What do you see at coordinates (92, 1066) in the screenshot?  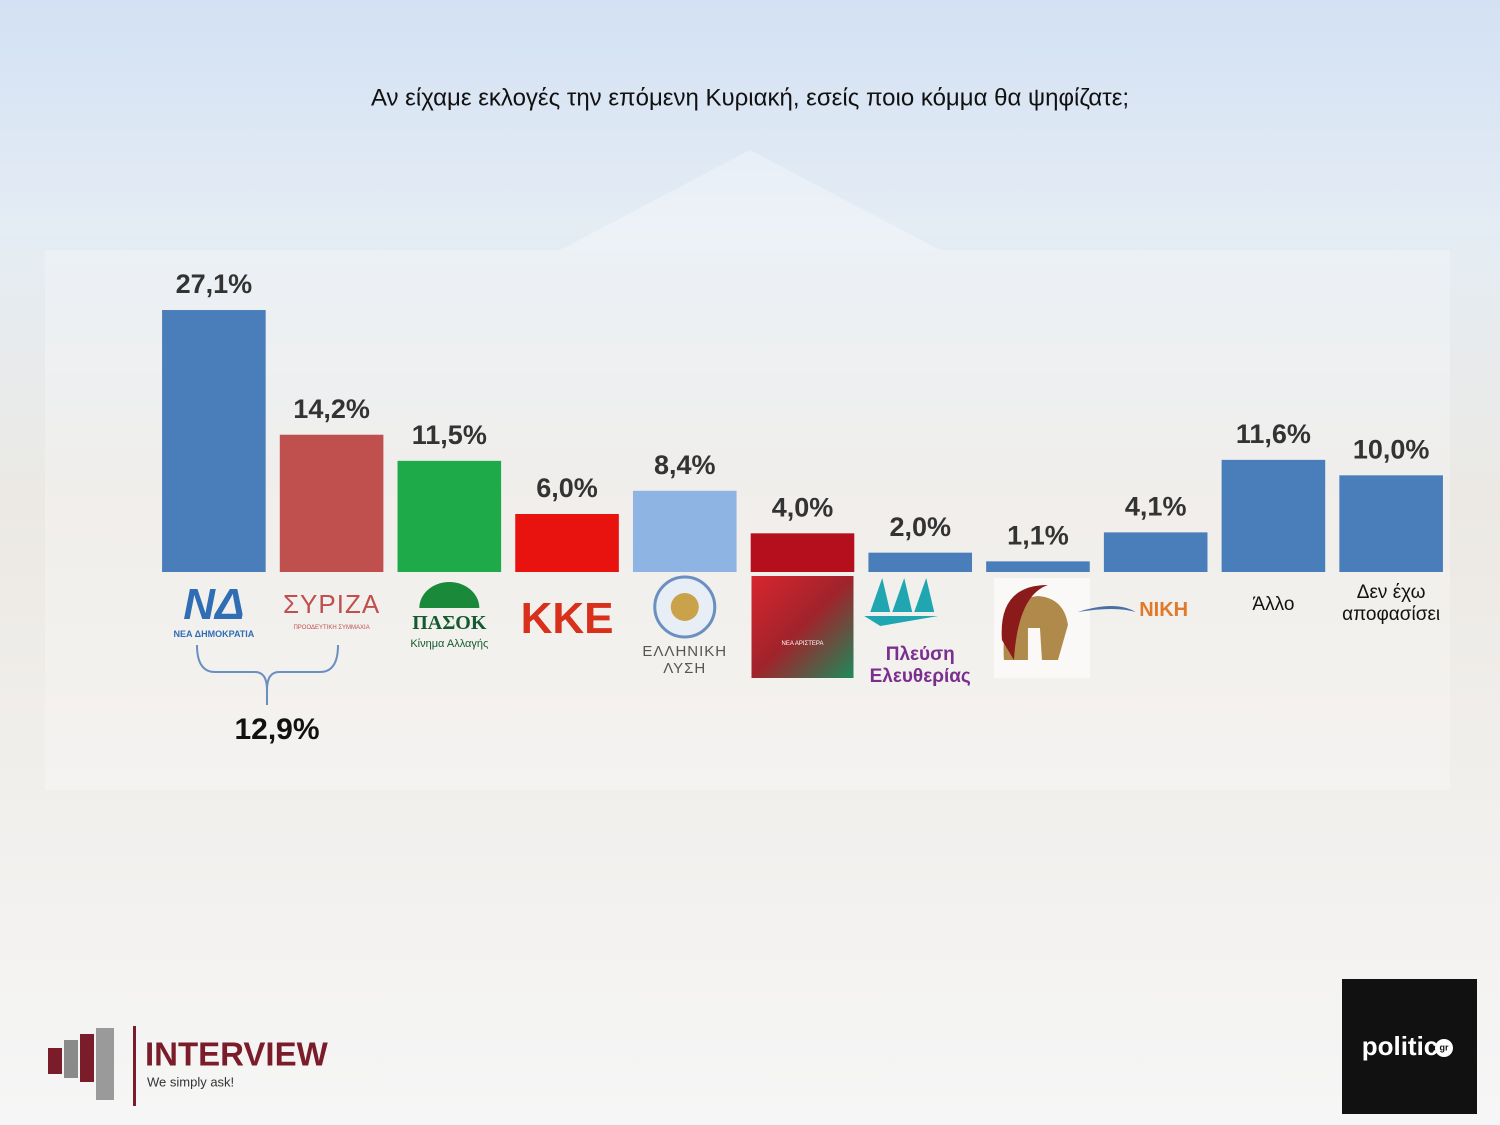 I see `interview-icon` at bounding box center [92, 1066].